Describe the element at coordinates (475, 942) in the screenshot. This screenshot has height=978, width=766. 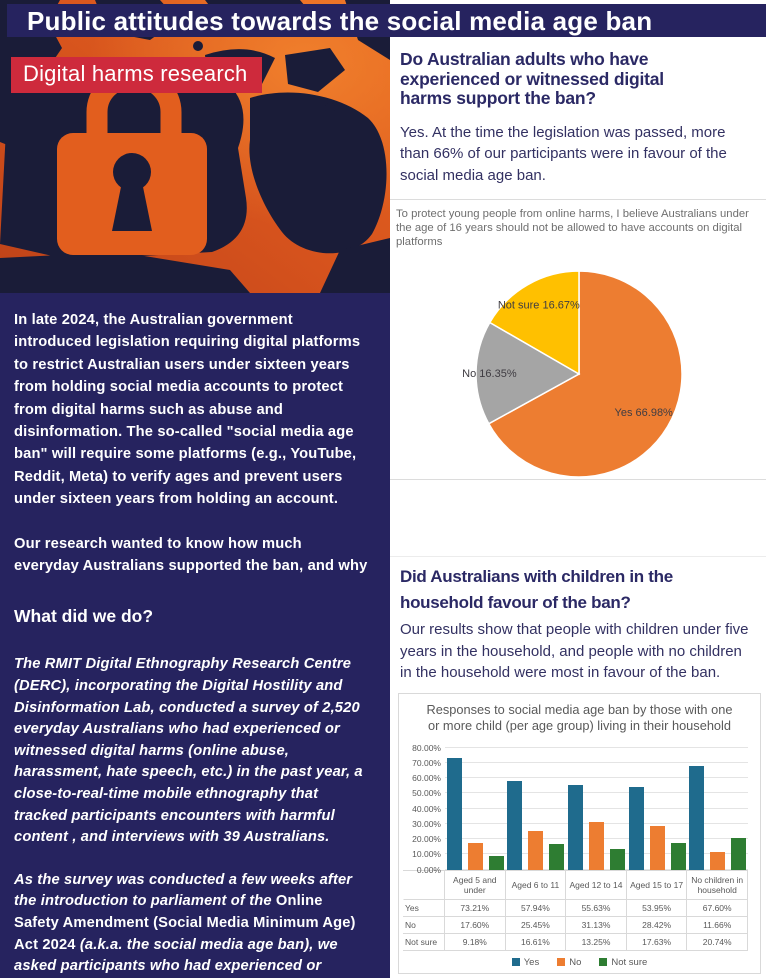
I see `table-value-cell: 9.18%` at that location.